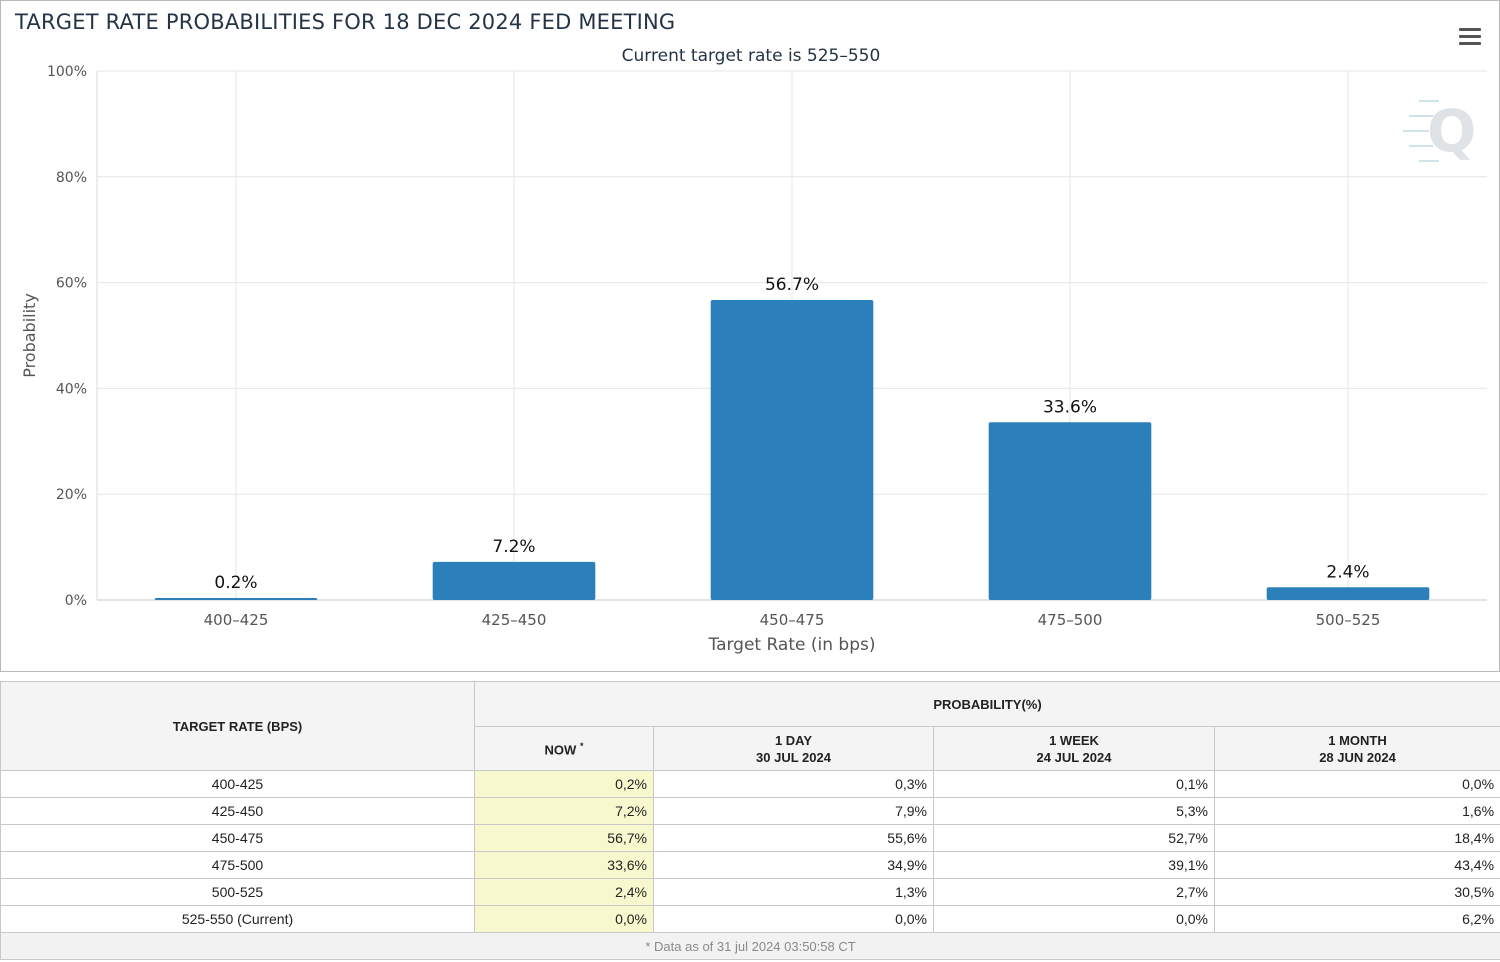 The width and height of the screenshot is (1500, 962). Describe the element at coordinates (986, 704) in the screenshot. I see `probability-header: PROBABILITY(%)` at that location.